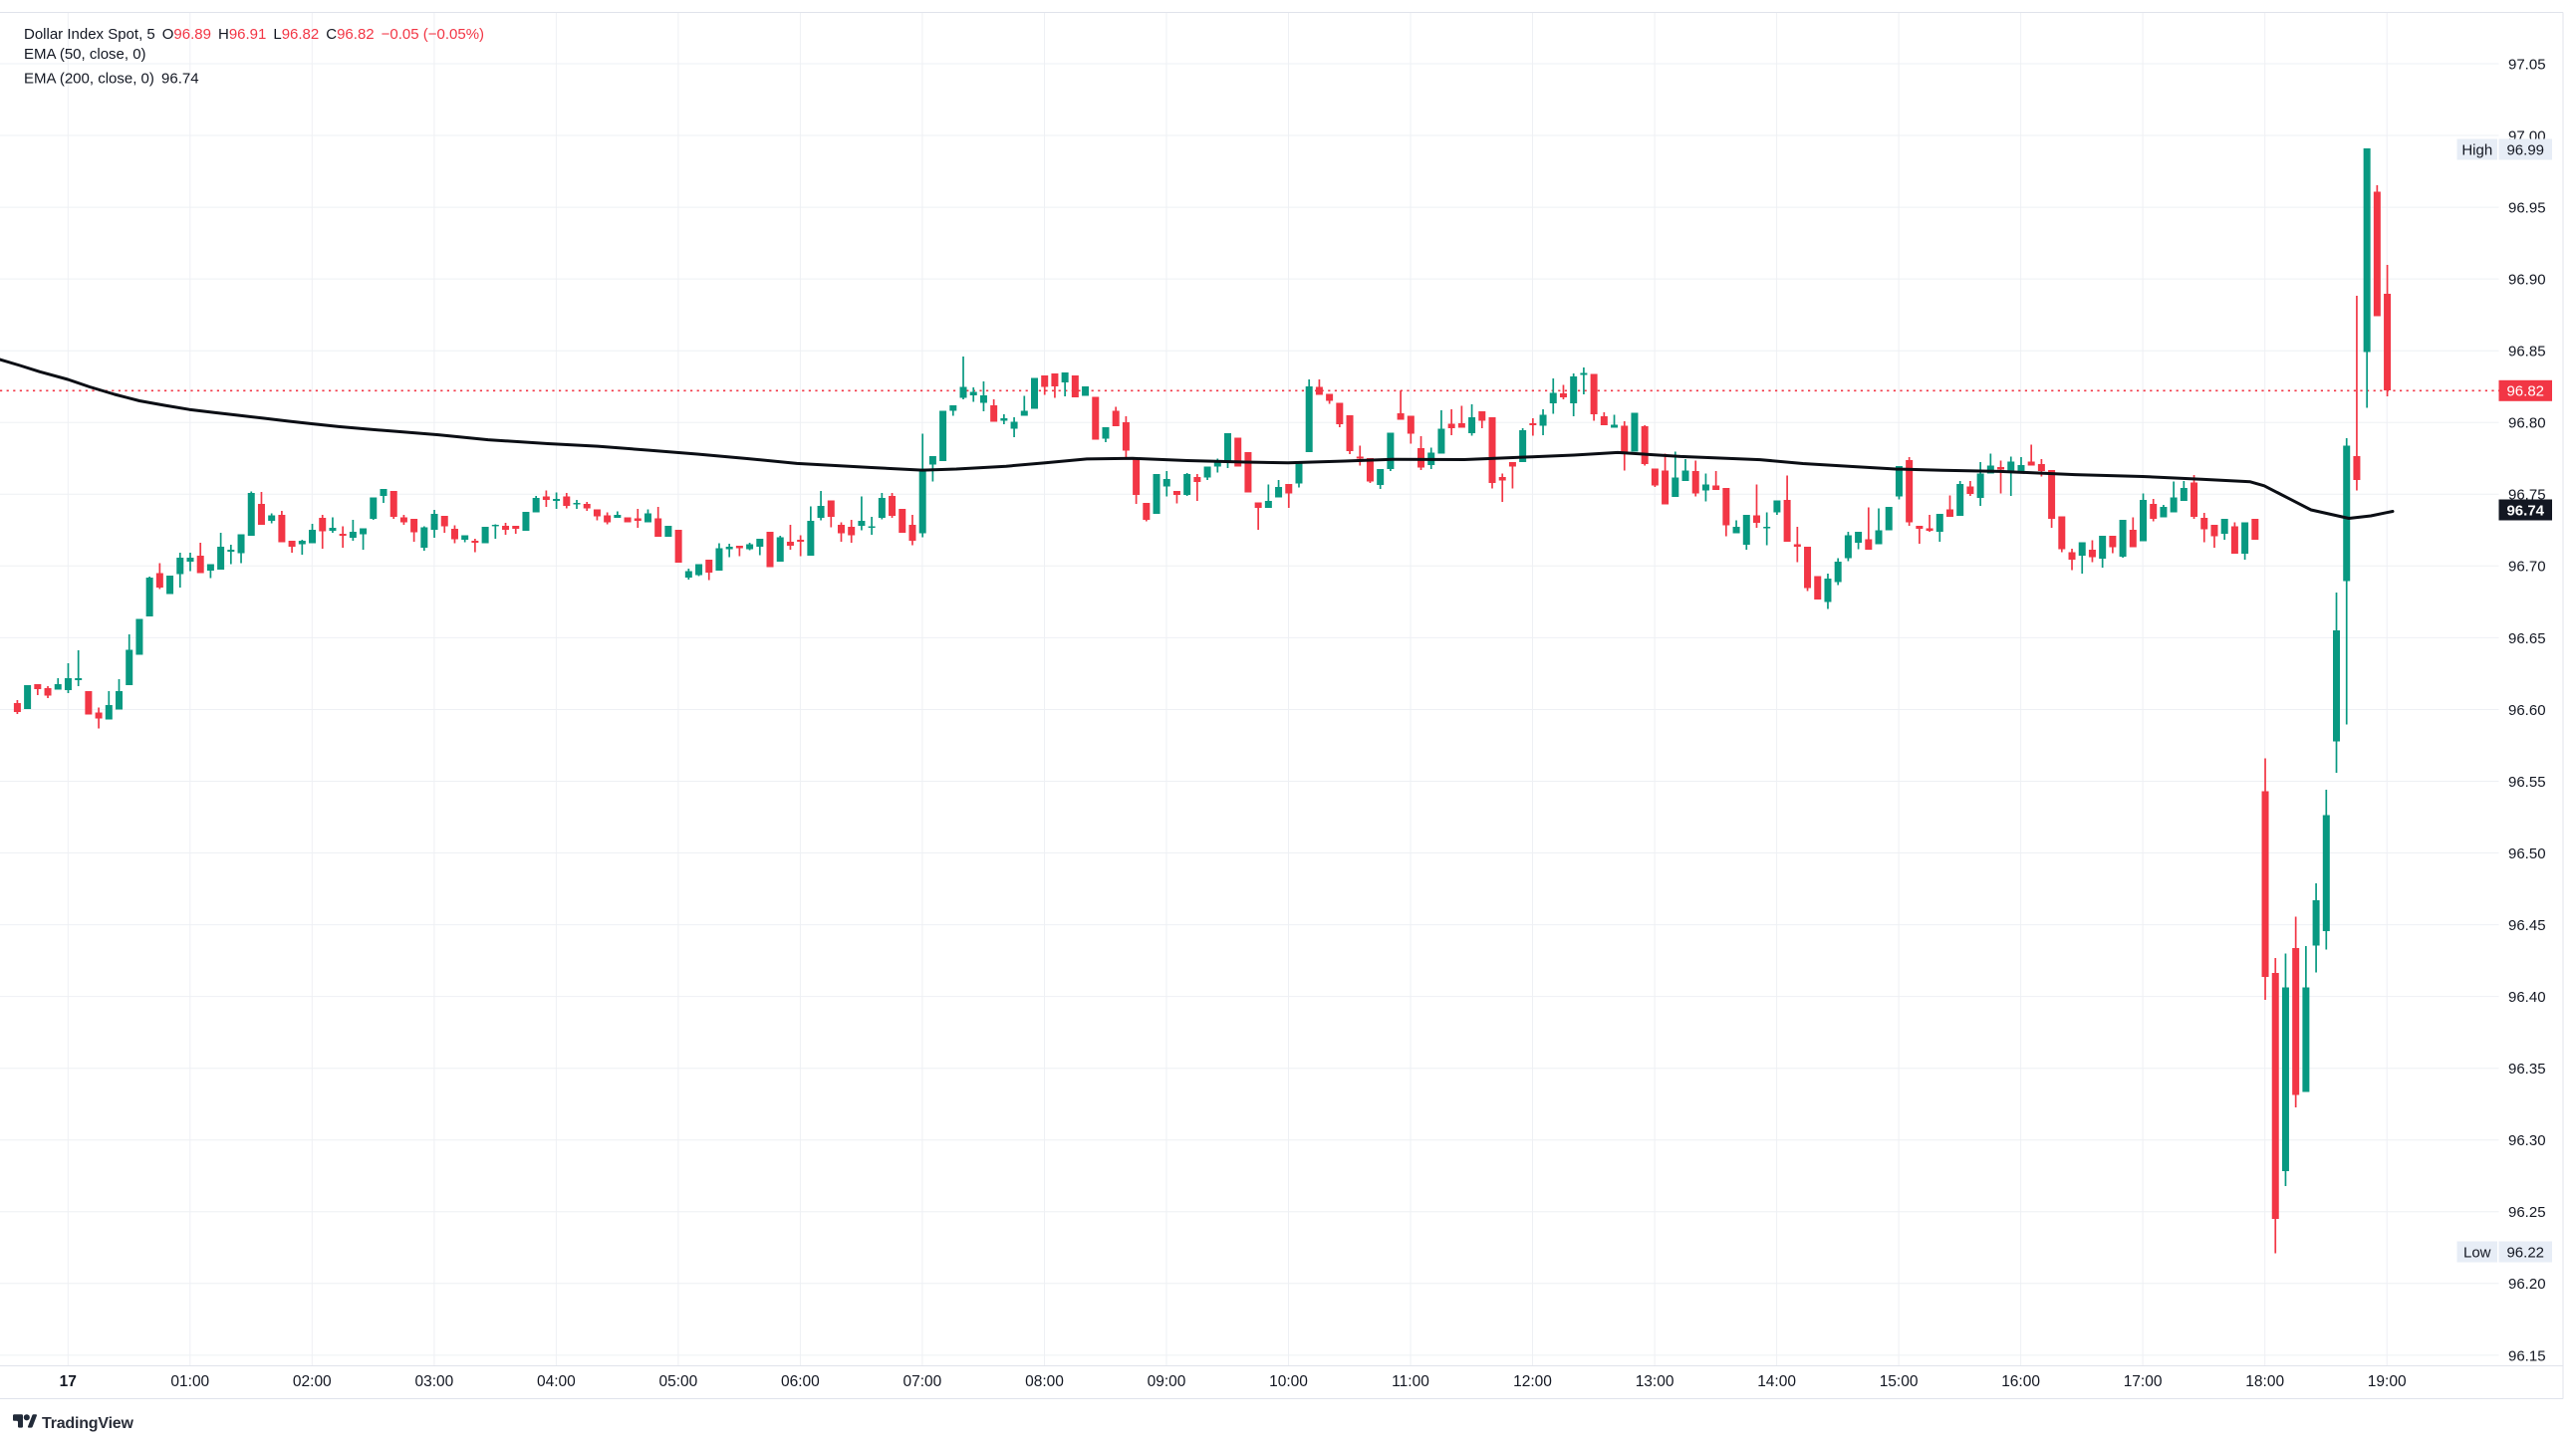  What do you see at coordinates (800, 1381) in the screenshot?
I see `svg-text: 06:00` at bounding box center [800, 1381].